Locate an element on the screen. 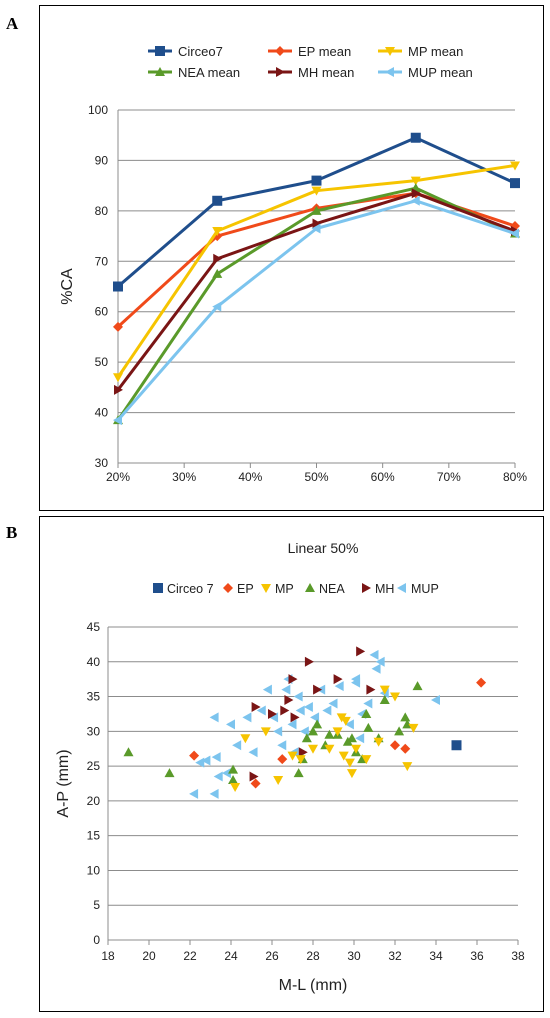 This screenshot has height=1018, width=550. x-tick-label: 70% is located at coordinates (449, 477).